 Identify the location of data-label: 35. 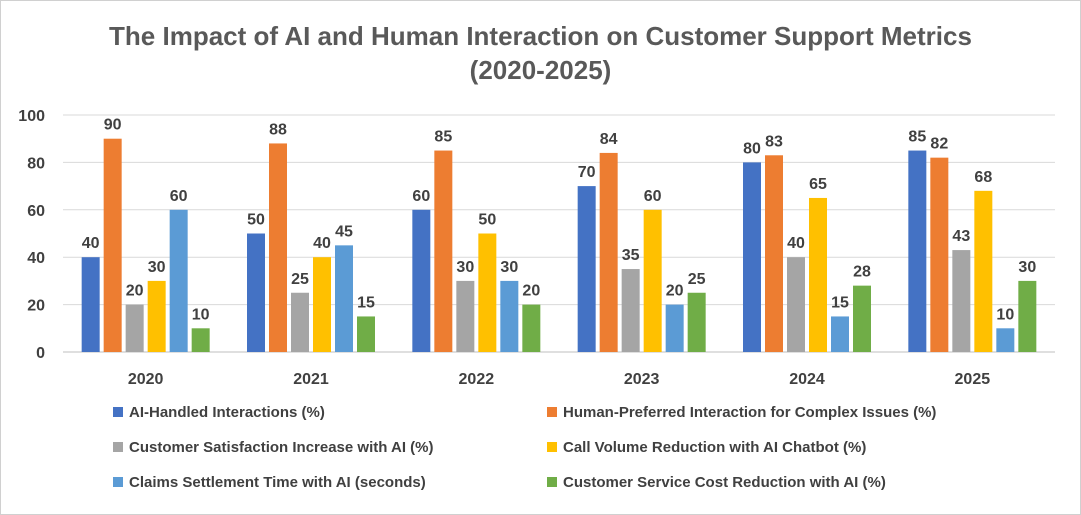
(631, 255).